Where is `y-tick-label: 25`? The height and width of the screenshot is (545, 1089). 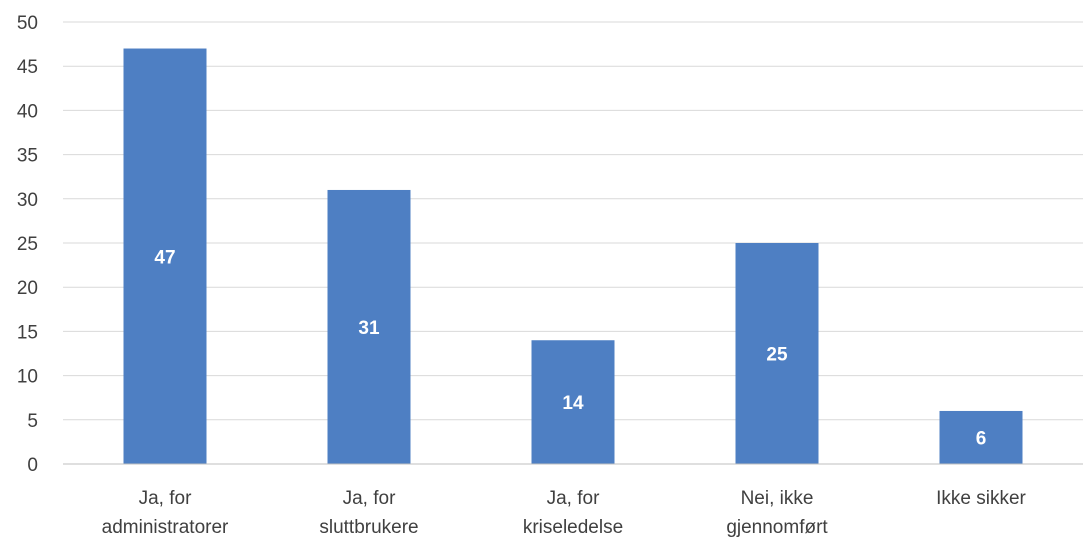 y-tick-label: 25 is located at coordinates (27, 244).